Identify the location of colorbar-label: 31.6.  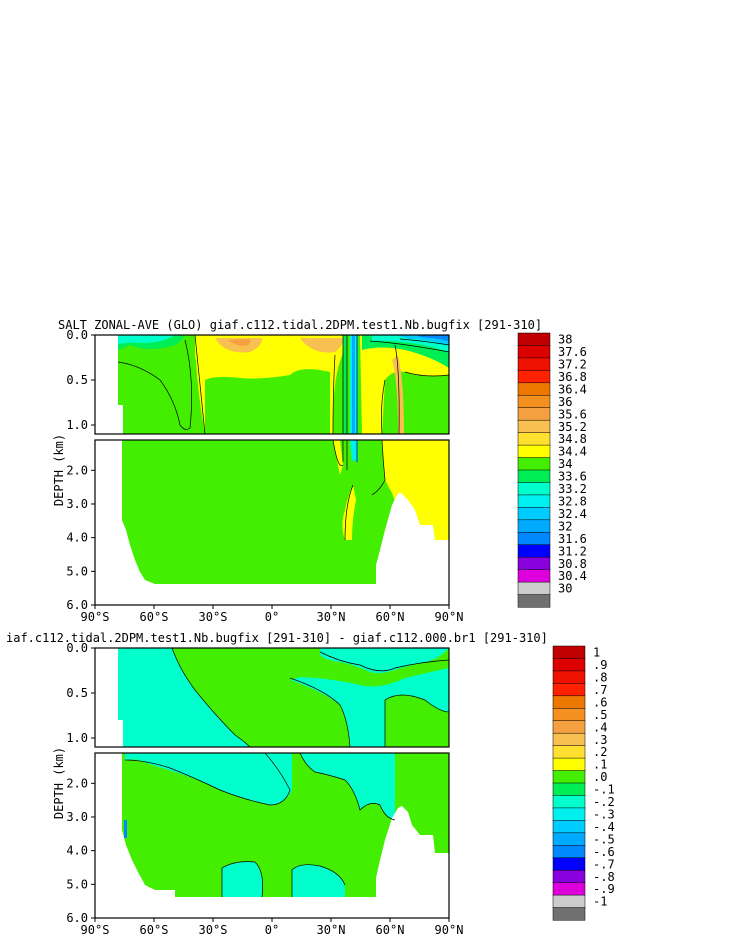
(572, 539).